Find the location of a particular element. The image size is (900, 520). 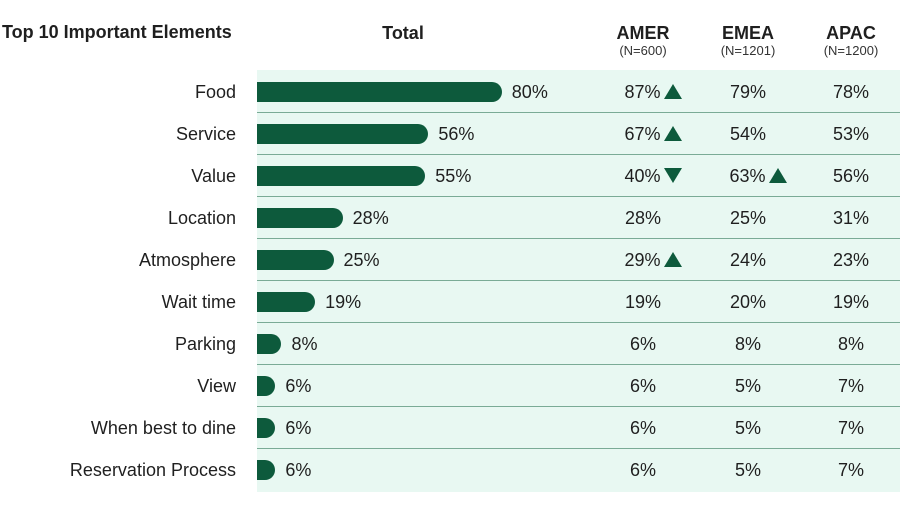

column-header-apac-label: APAC is located at coordinates (851, 33).